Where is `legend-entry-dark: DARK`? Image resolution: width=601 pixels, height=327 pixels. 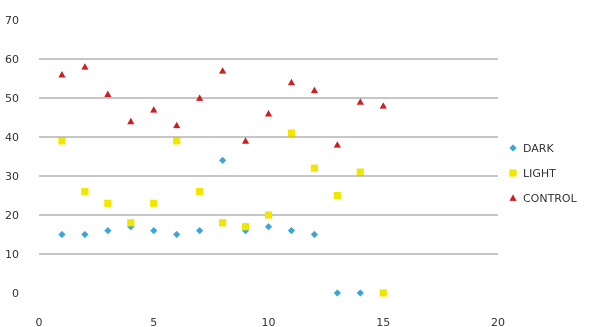
legend-entry-dark: DARK is located at coordinates (531, 148).